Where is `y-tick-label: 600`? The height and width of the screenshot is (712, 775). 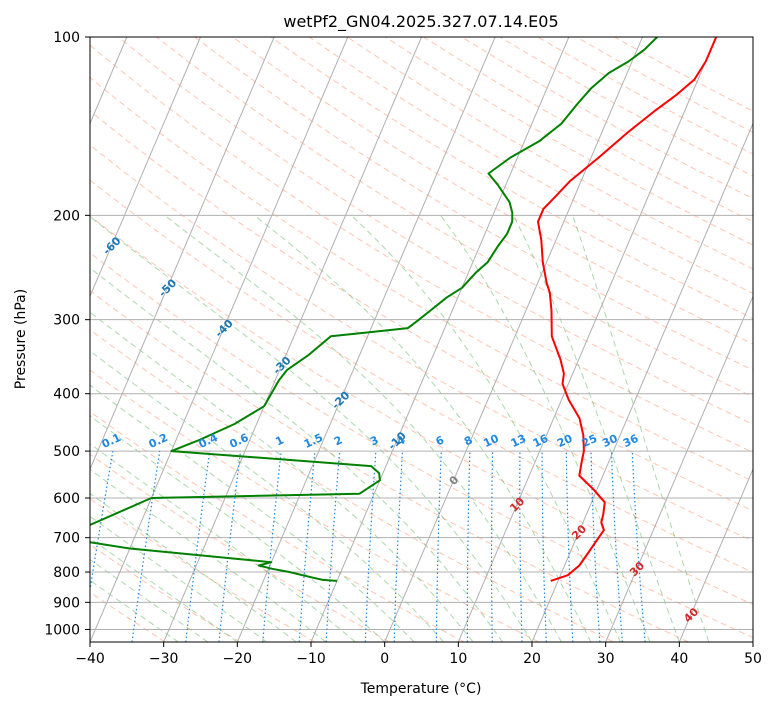 y-tick-label: 600 is located at coordinates (66, 499).